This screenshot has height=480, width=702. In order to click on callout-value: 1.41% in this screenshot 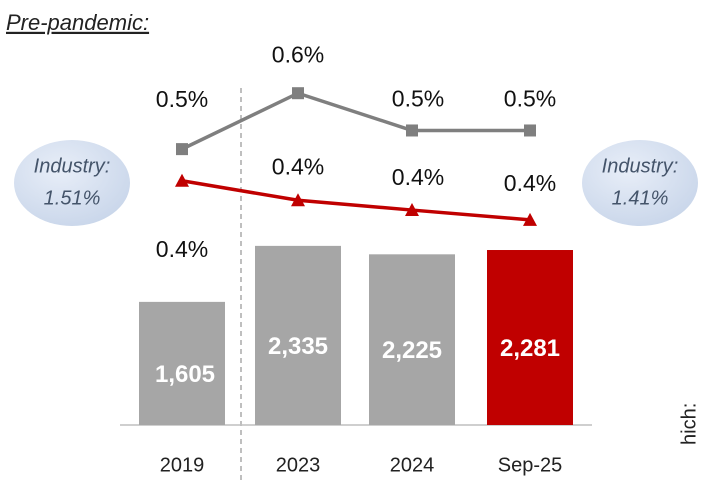, I will do `click(640, 198)`.